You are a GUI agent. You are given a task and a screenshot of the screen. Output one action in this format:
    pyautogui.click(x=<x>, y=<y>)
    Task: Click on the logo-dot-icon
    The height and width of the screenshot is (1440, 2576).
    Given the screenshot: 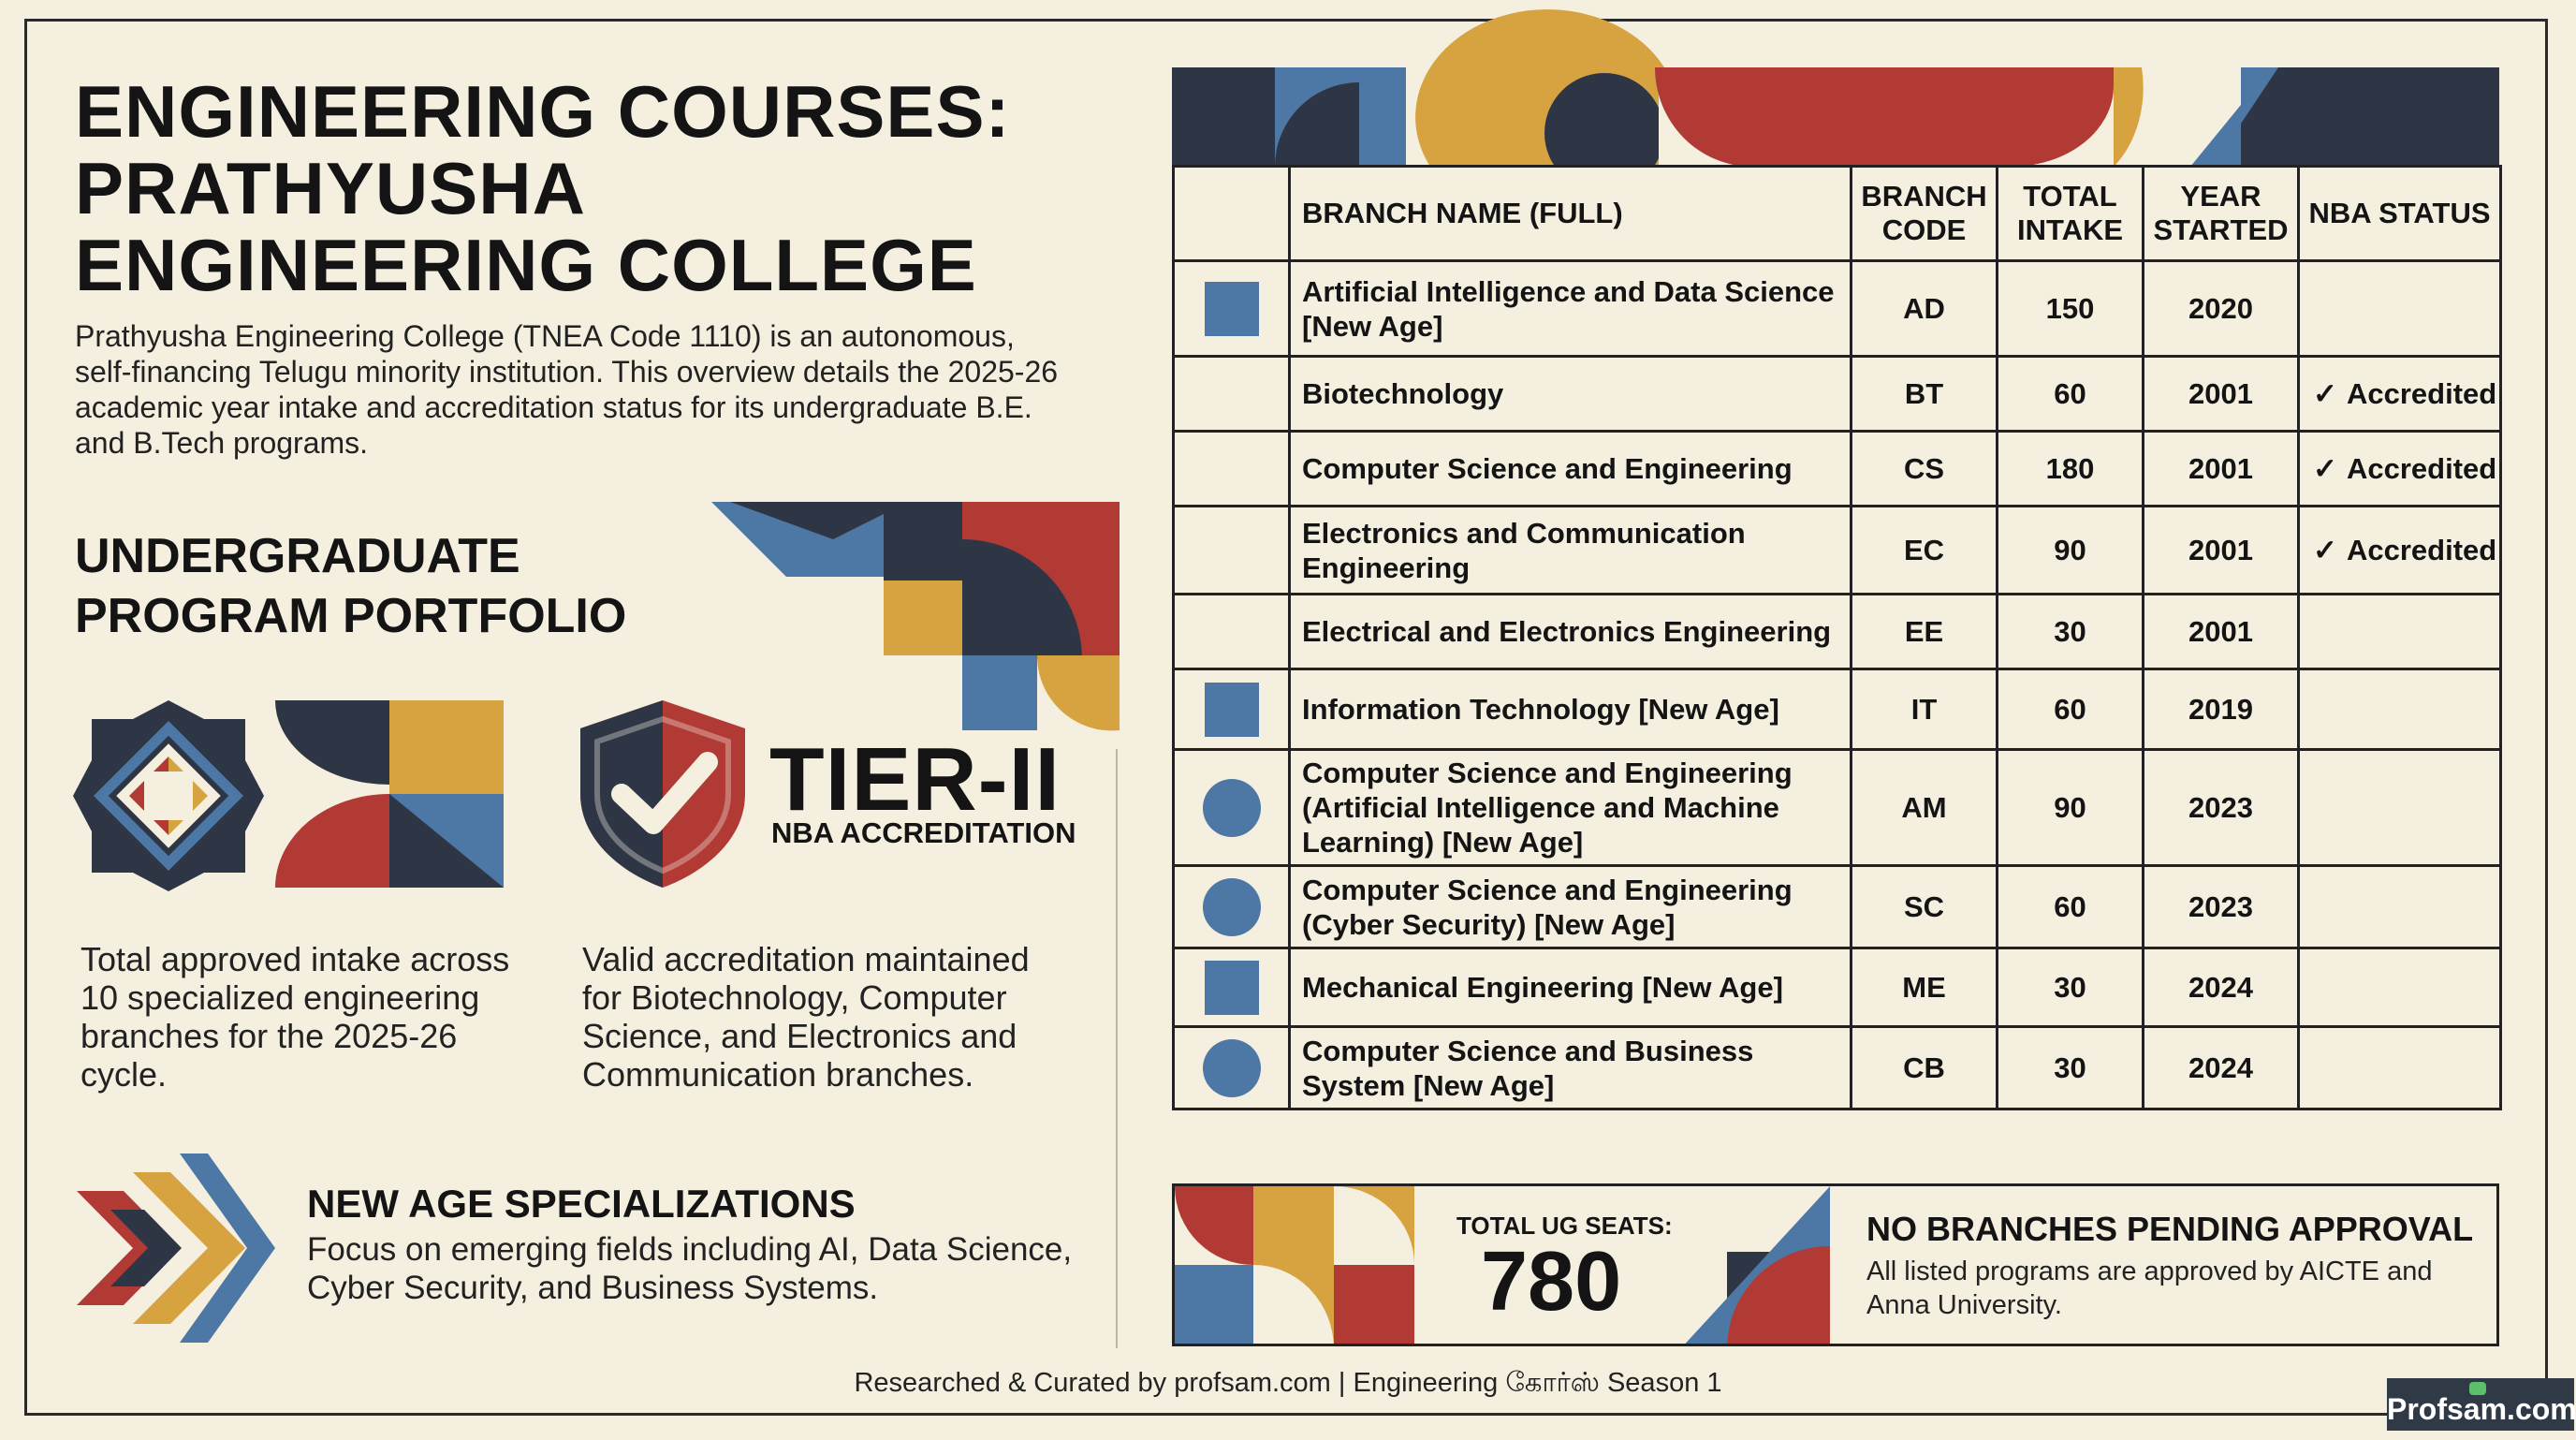 What is the action you would take?
    pyautogui.click(x=2477, y=1388)
    